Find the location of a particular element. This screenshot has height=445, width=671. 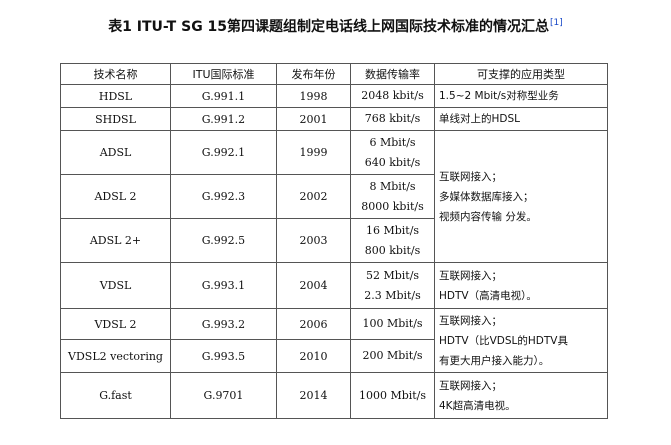

header-row: 技术名称 ITU国际标准 发布年份 数据传输率 可支撑的应用类型 is located at coordinates (334, 74).